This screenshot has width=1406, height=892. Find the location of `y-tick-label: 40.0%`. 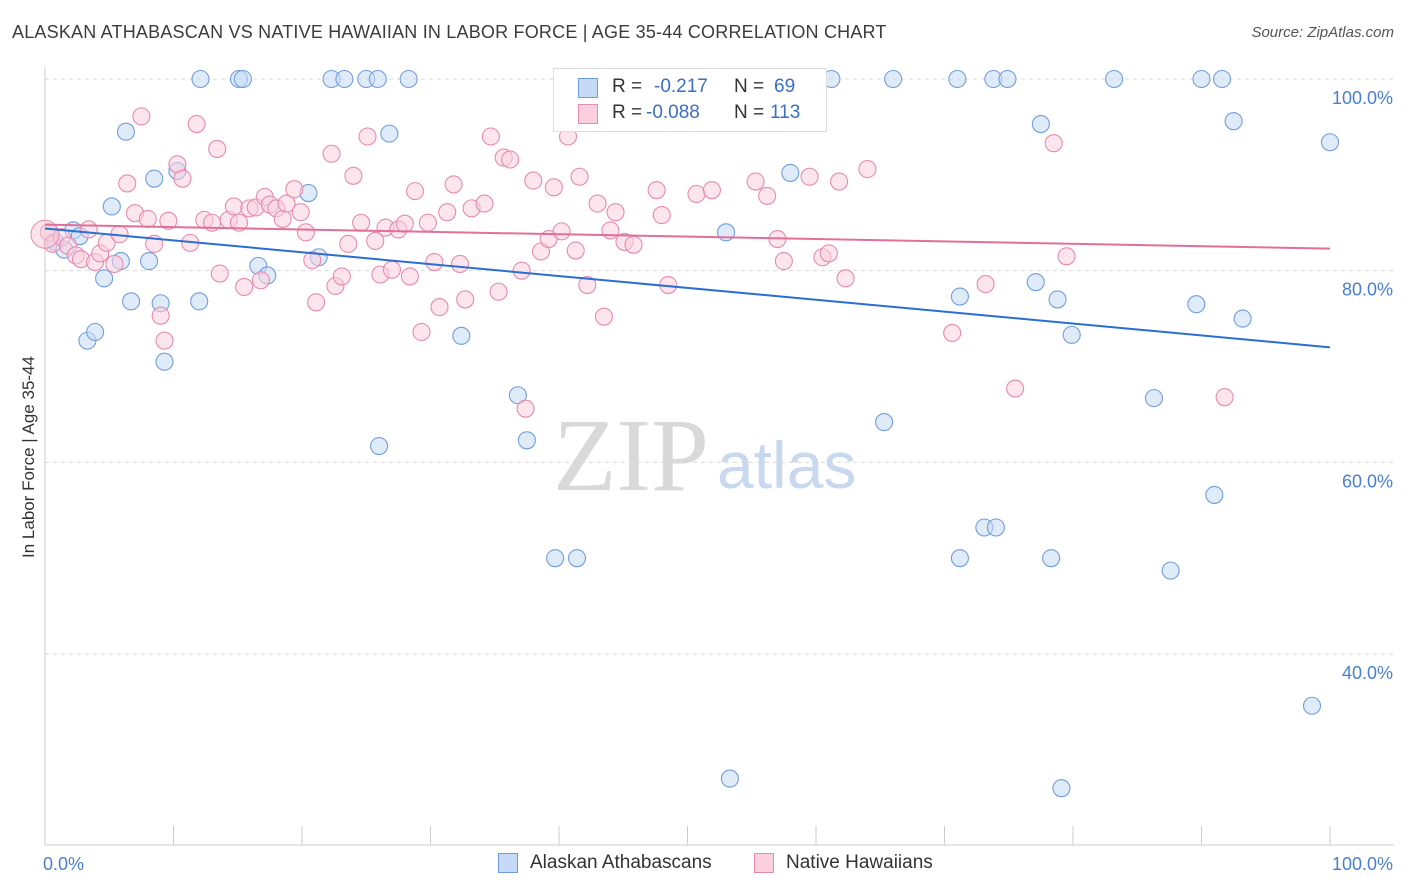

y-tick-label: 40.0% is located at coordinates (1367, 673).